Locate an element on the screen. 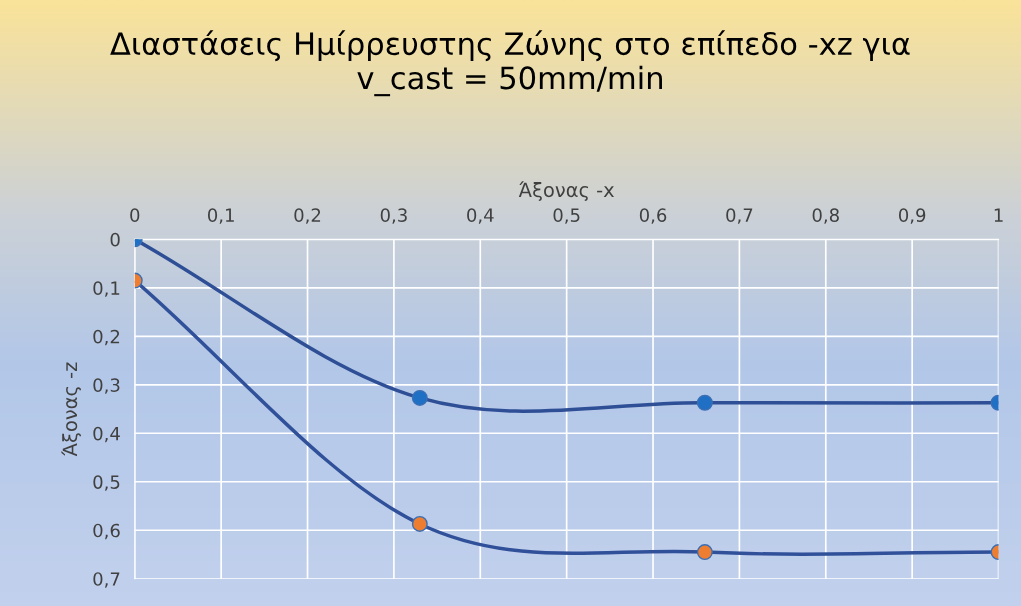 The height and width of the screenshot is (606, 1021). y-tick-label: 0,7 is located at coordinates (106, 580).